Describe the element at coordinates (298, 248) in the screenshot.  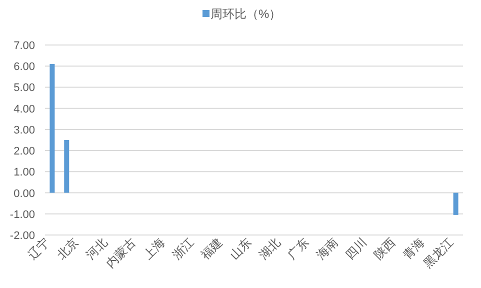
I see `x-tick-label: 广东` at that location.